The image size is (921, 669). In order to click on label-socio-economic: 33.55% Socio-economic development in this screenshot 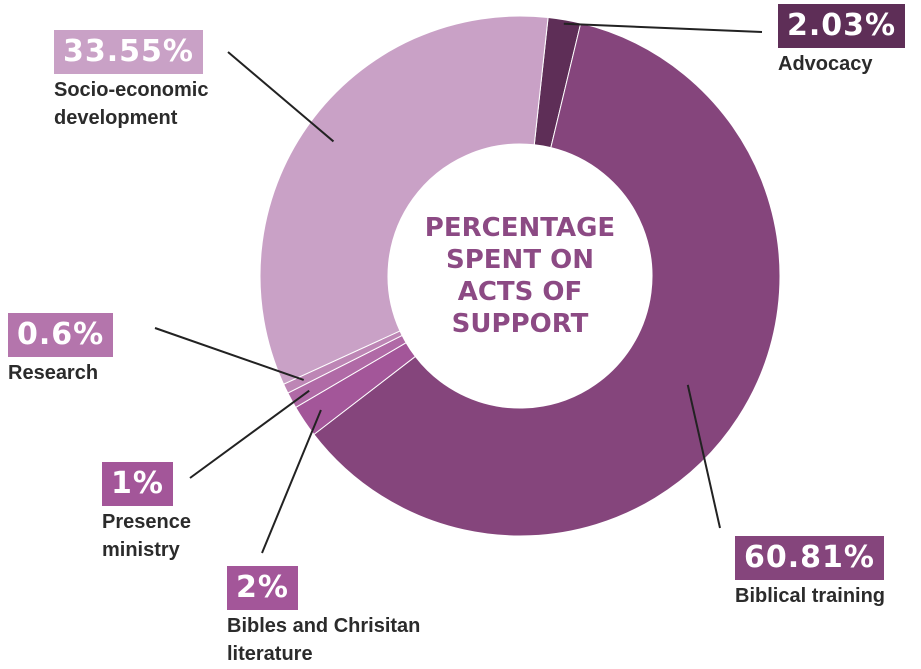, I will do `click(154, 81)`.